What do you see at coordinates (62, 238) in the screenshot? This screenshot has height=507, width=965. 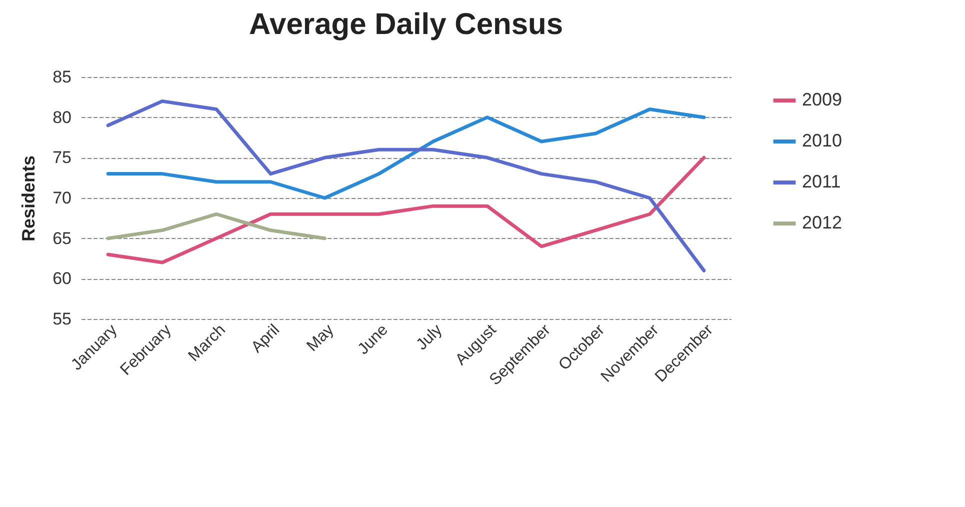 I see `y-tick-label: 65` at bounding box center [62, 238].